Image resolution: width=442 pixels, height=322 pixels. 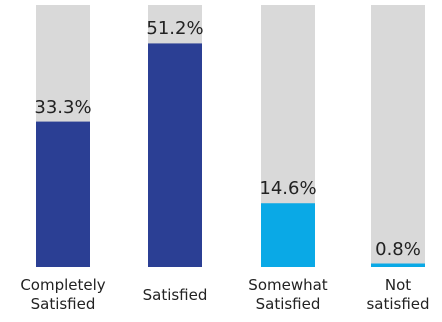 I want to click on x-tick-label: Completely Satisfied, so click(x=63, y=294).